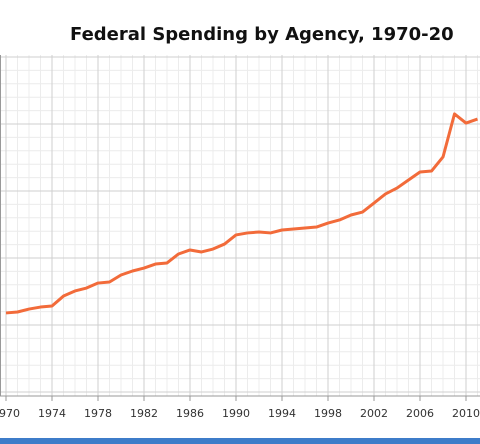 This screenshot has width=480, height=444. What do you see at coordinates (262, 34) in the screenshot?
I see `chart-title: Federal Spending by Agency, 1970-20` at bounding box center [262, 34].